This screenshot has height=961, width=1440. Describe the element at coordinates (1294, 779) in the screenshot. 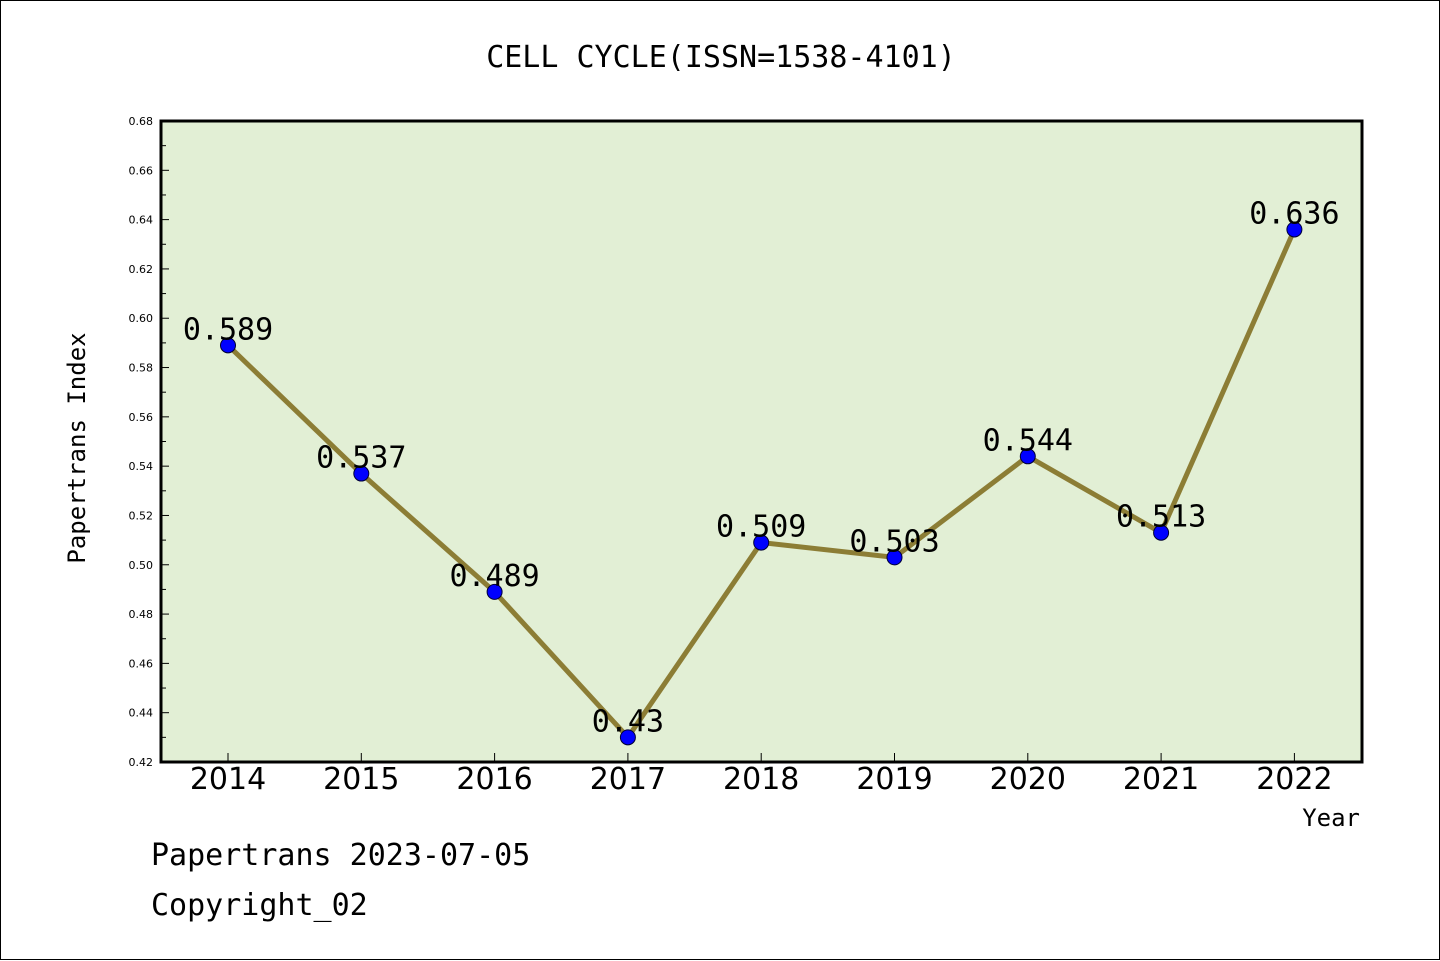

I see `x-tick-label: 2022` at that location.